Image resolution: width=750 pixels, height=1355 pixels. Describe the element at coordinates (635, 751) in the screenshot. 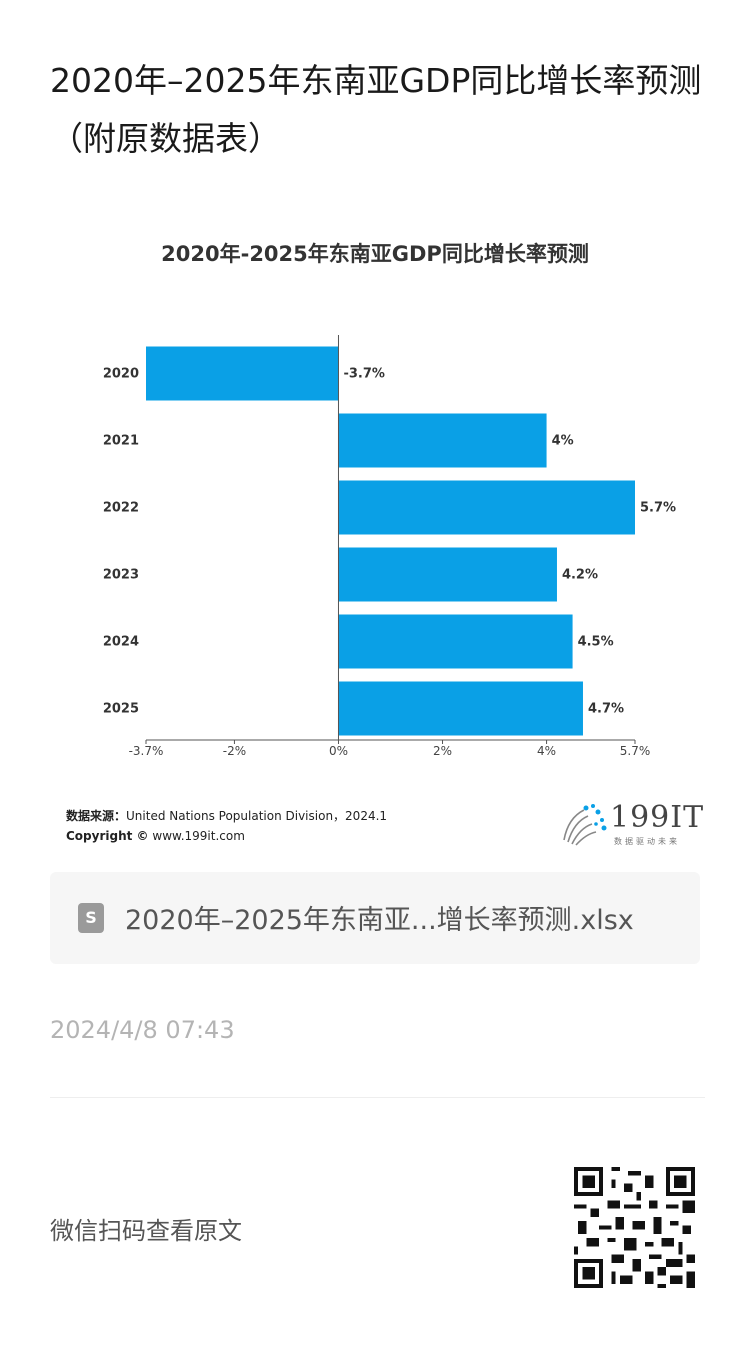

I see `x-tick-label: 5.7%` at that location.